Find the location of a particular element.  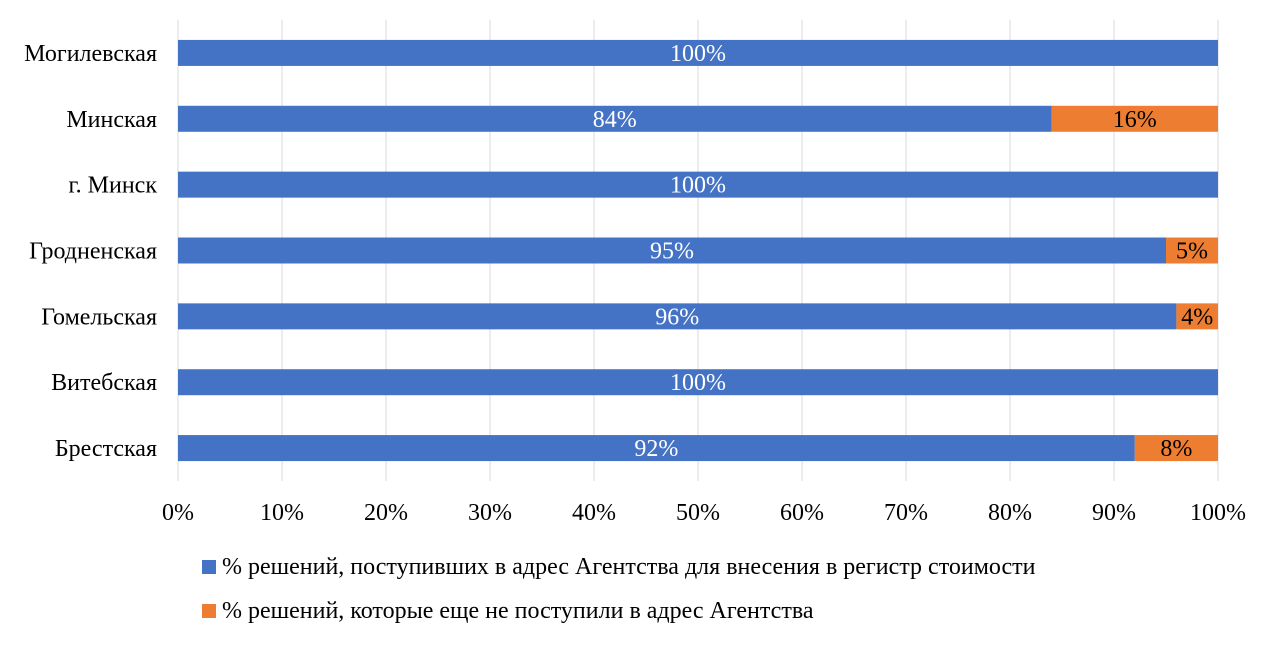

data-label: 95% is located at coordinates (672, 252).